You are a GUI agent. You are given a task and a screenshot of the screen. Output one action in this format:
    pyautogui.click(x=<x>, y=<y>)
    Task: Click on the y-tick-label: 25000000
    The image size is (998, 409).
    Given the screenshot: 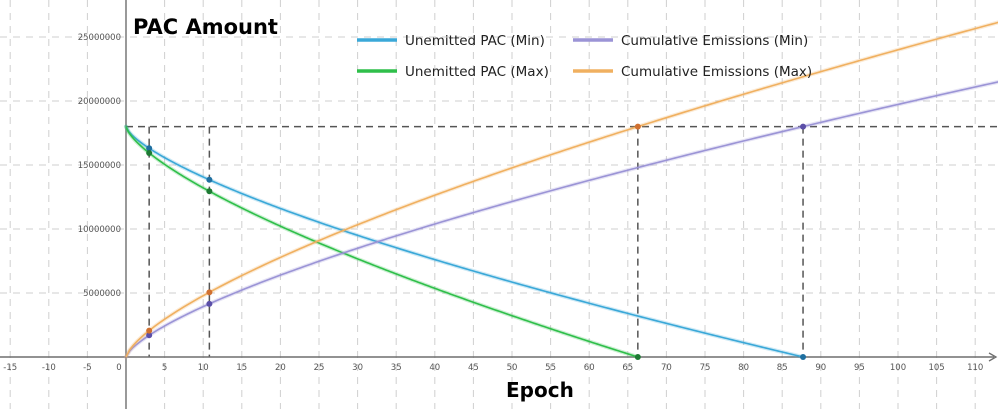 What is the action you would take?
    pyautogui.click(x=99, y=38)
    